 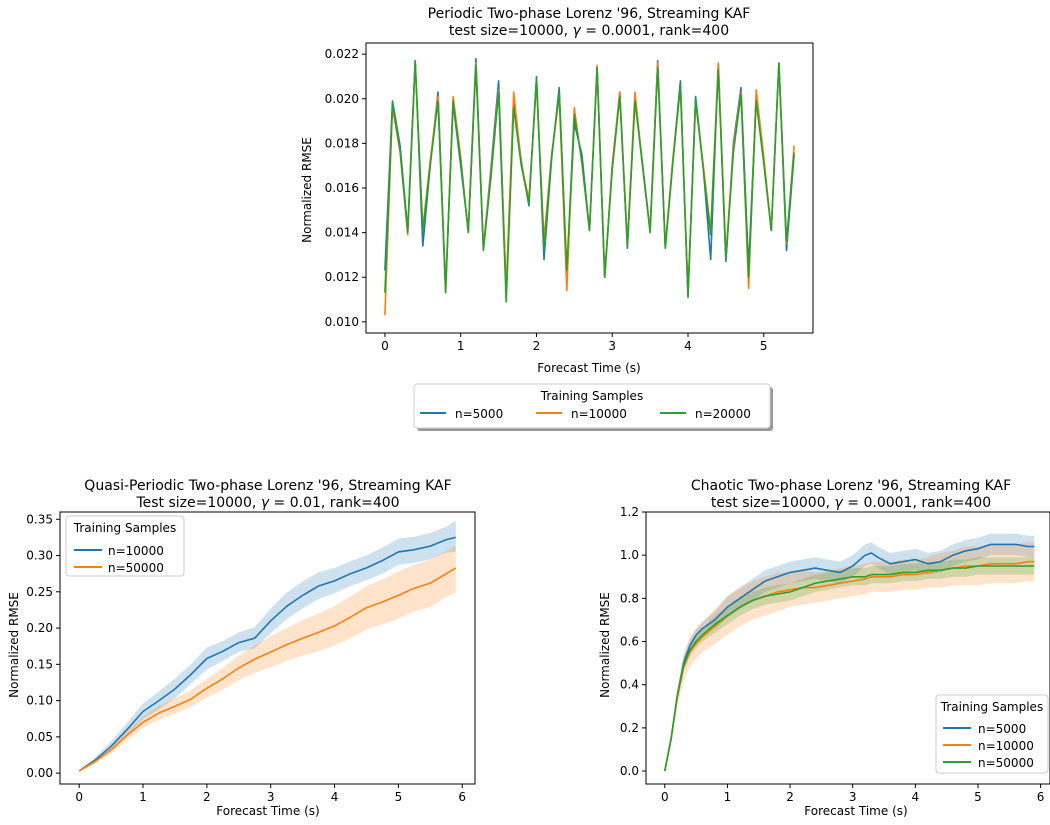 What do you see at coordinates (917, 503) in the screenshot?
I see `chart-chaotic-subtitle-suffix: = 0.0001, rank=400` at bounding box center [917, 503].